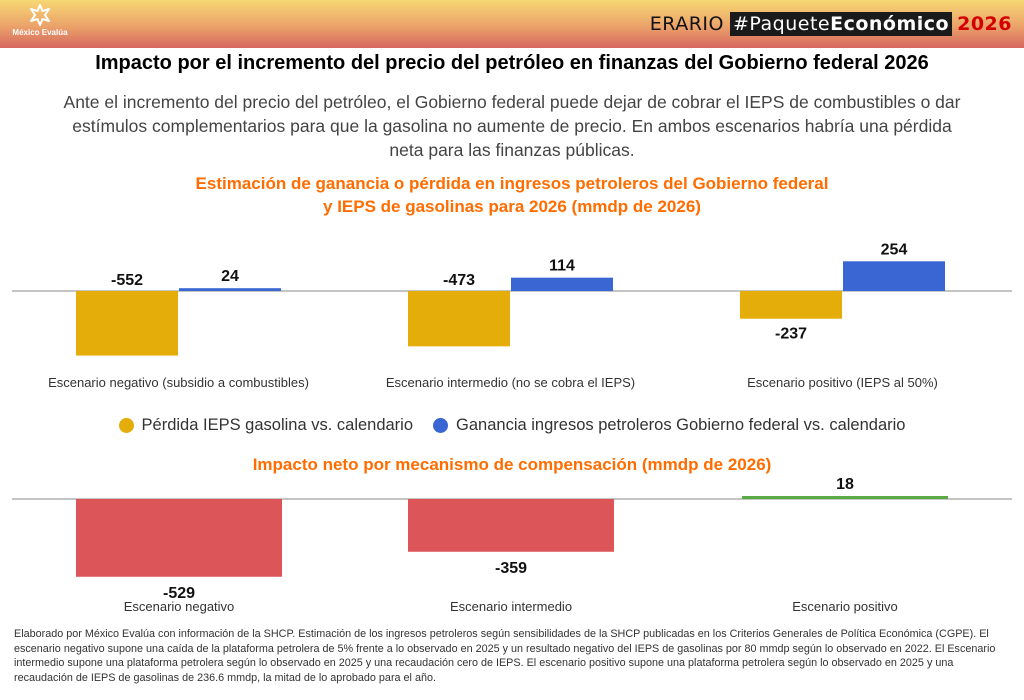 The width and height of the screenshot is (1024, 700). Describe the element at coordinates (791, 334) in the screenshot. I see `chart1-data-label: -237` at that location.